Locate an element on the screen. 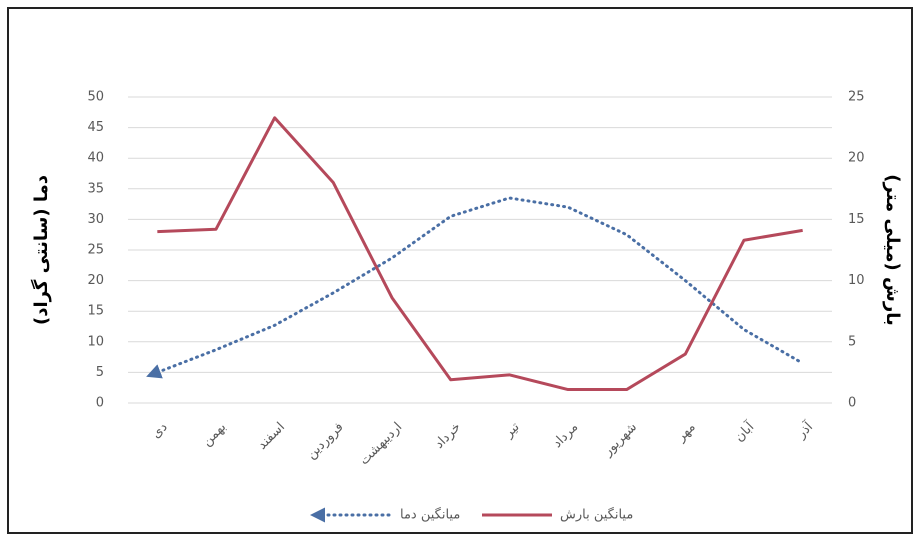  y-tick-label: 5 is located at coordinates (100, 372).